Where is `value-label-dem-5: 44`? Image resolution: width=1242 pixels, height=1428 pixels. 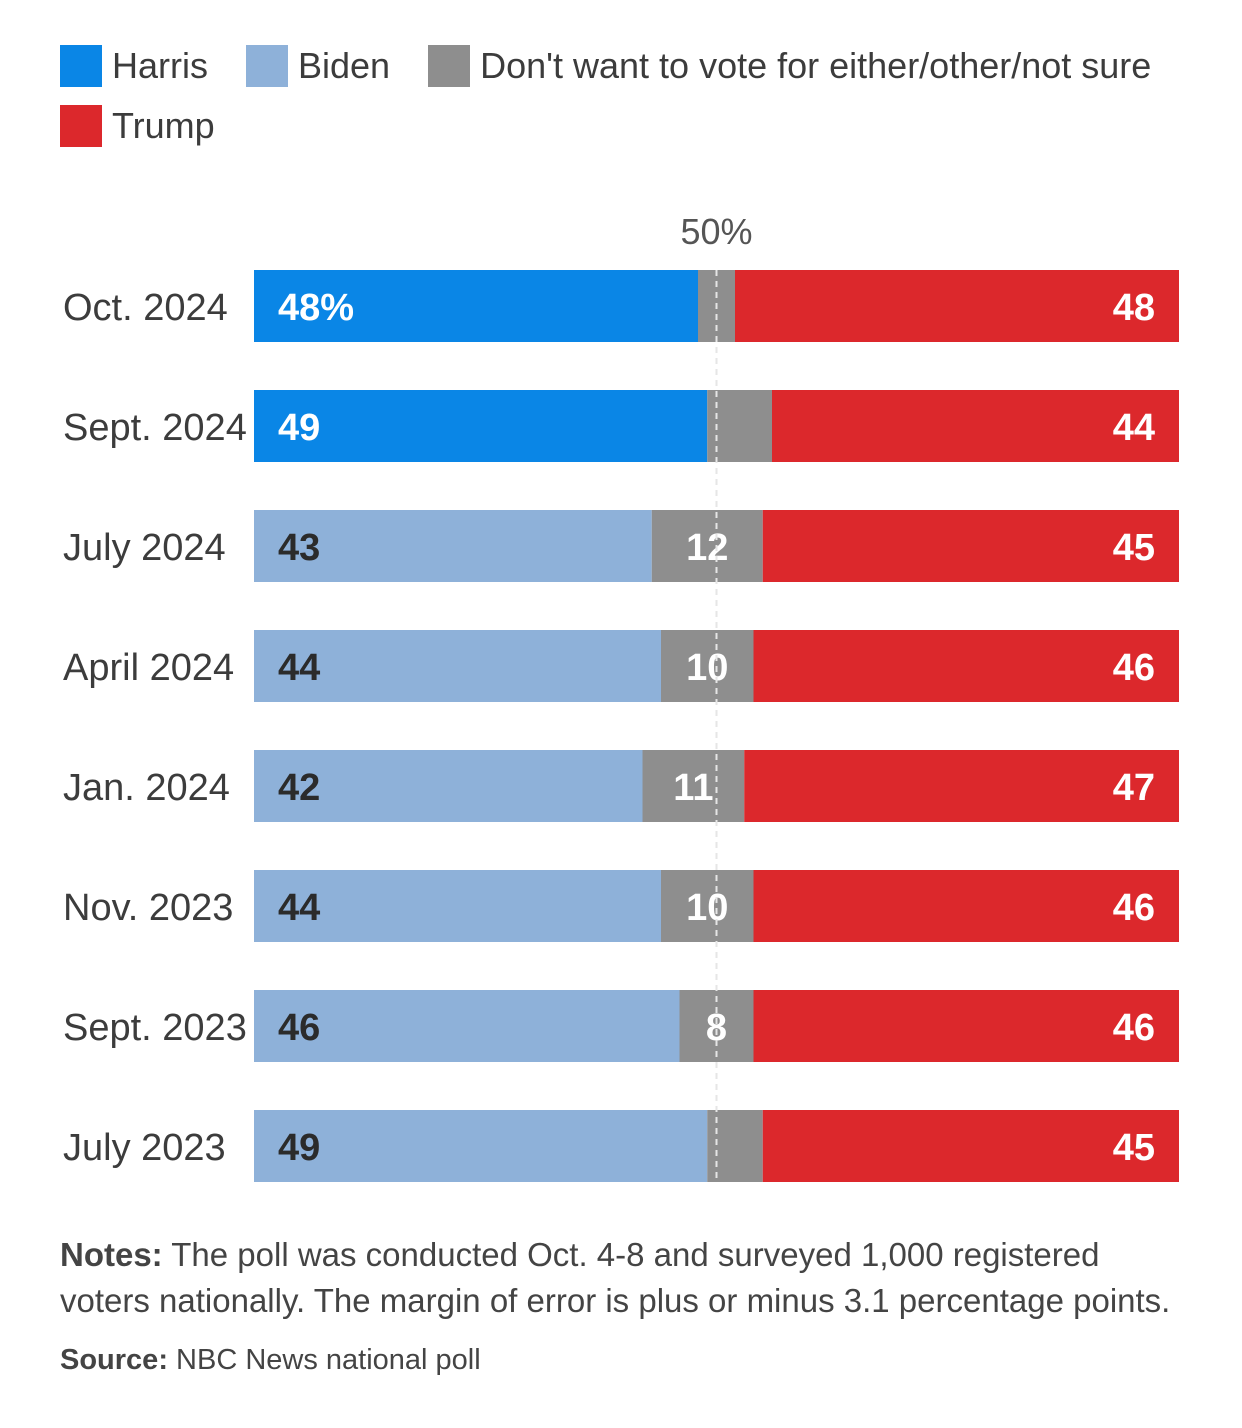 value-label-dem-5: 44 is located at coordinates (299, 908).